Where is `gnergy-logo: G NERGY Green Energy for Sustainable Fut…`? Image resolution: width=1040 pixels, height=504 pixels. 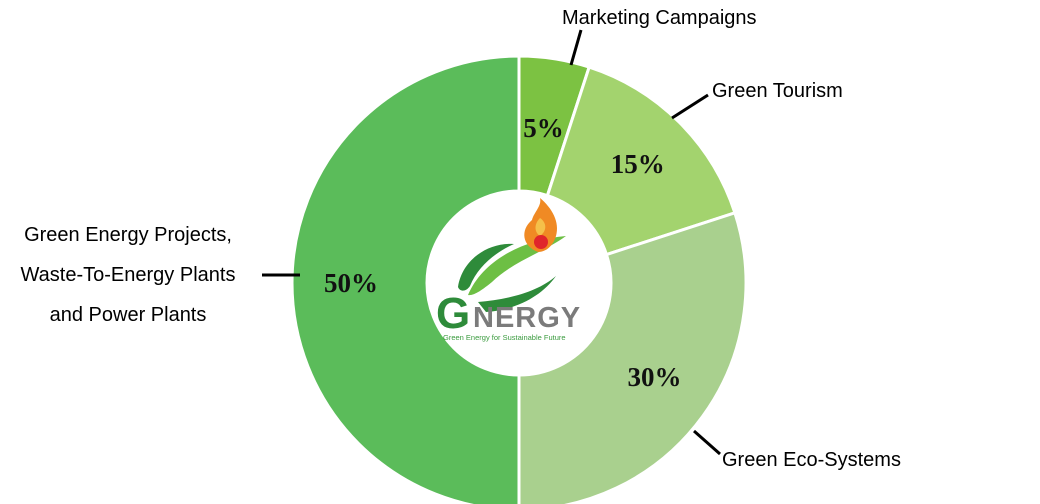 gnergy-logo: G NERGY Green Energy for Sustainable Fut… is located at coordinates (519, 283).